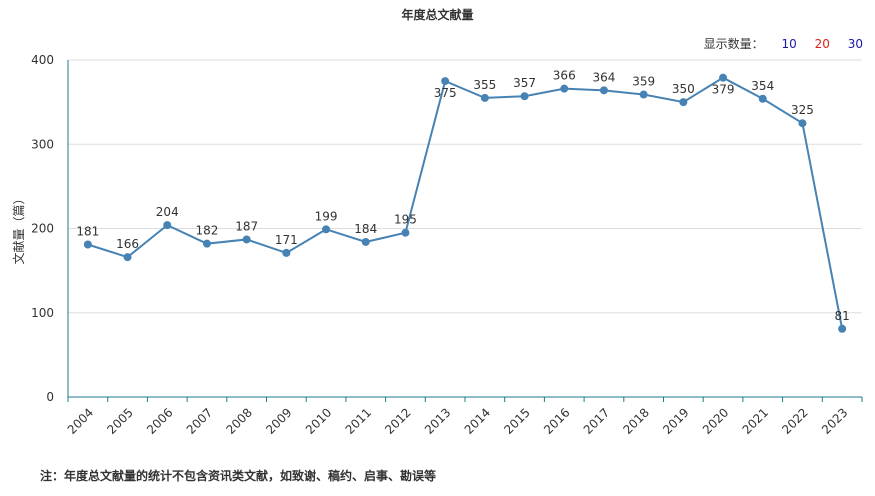 The width and height of the screenshot is (875, 496). Describe the element at coordinates (762, 86) in the screenshot. I see `data-label: 354` at that location.